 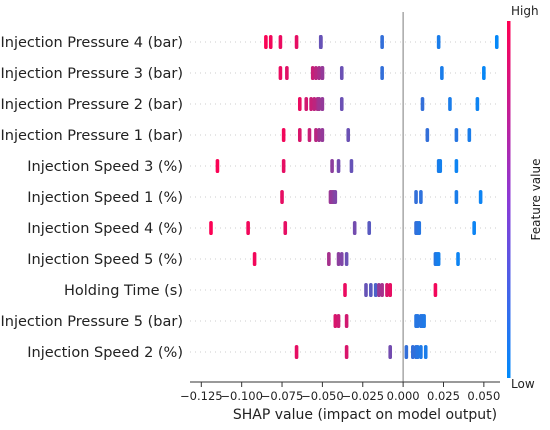 I want to click on x-tick-label: −0.125, so click(x=201, y=396).